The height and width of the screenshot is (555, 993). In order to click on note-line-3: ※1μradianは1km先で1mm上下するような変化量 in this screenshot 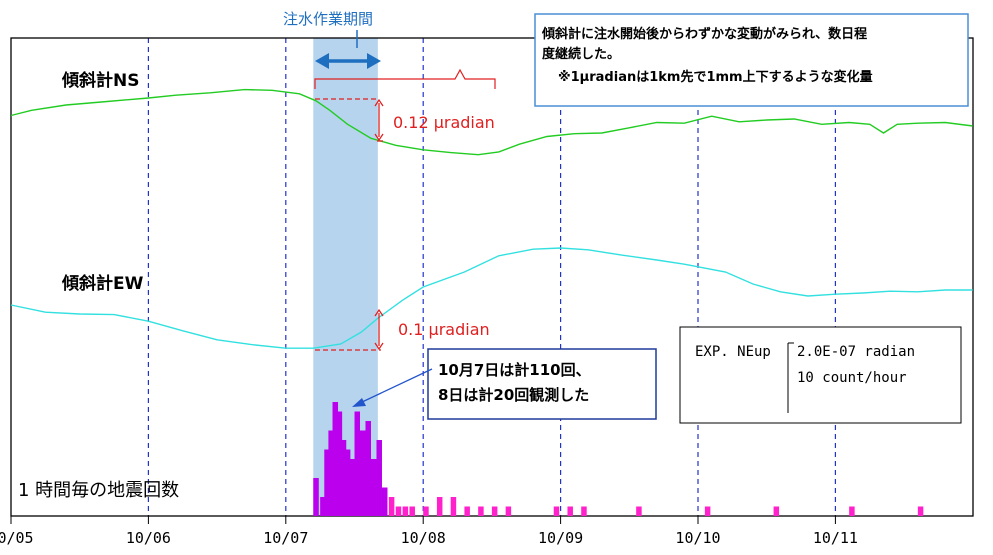, I will do `click(715, 77)`.